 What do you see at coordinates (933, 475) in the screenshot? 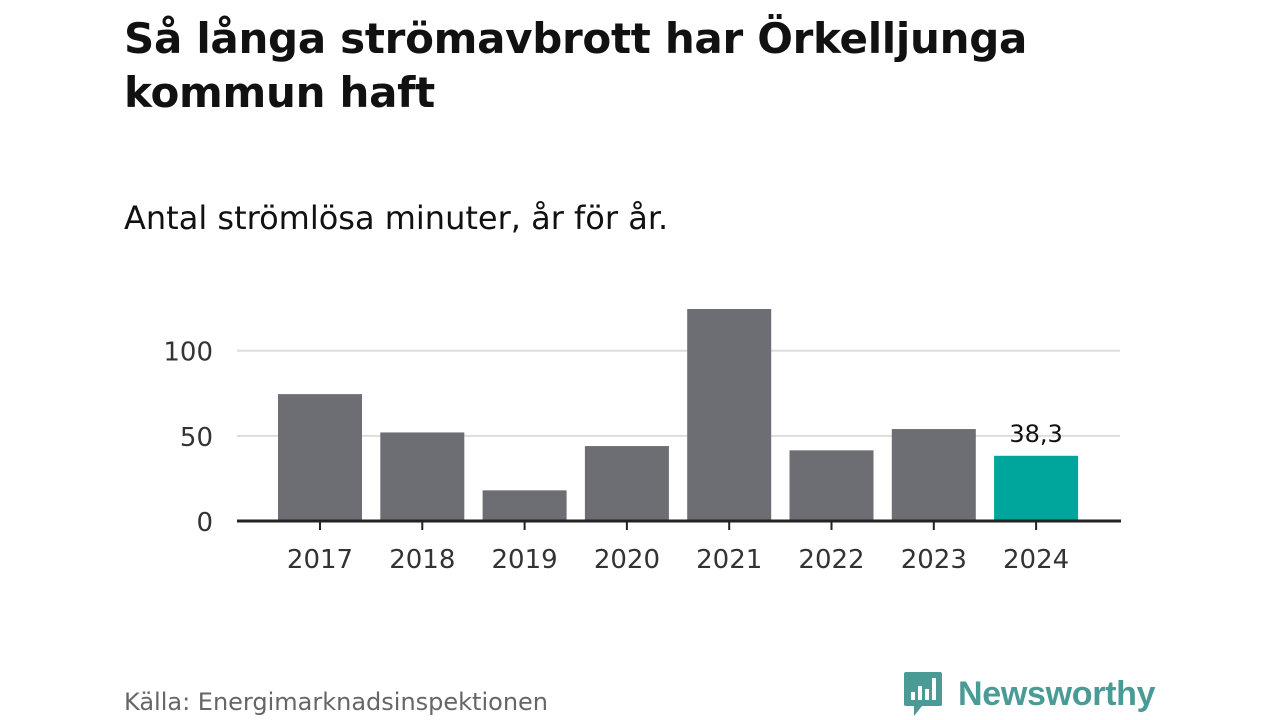
I see `bar-2023` at bounding box center [933, 475].